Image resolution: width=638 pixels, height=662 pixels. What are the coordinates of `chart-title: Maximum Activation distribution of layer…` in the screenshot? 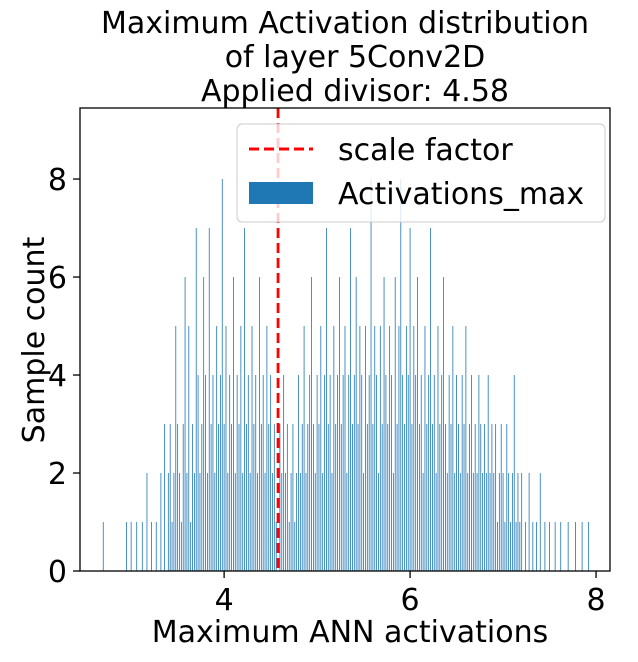 It's located at (345, 57).